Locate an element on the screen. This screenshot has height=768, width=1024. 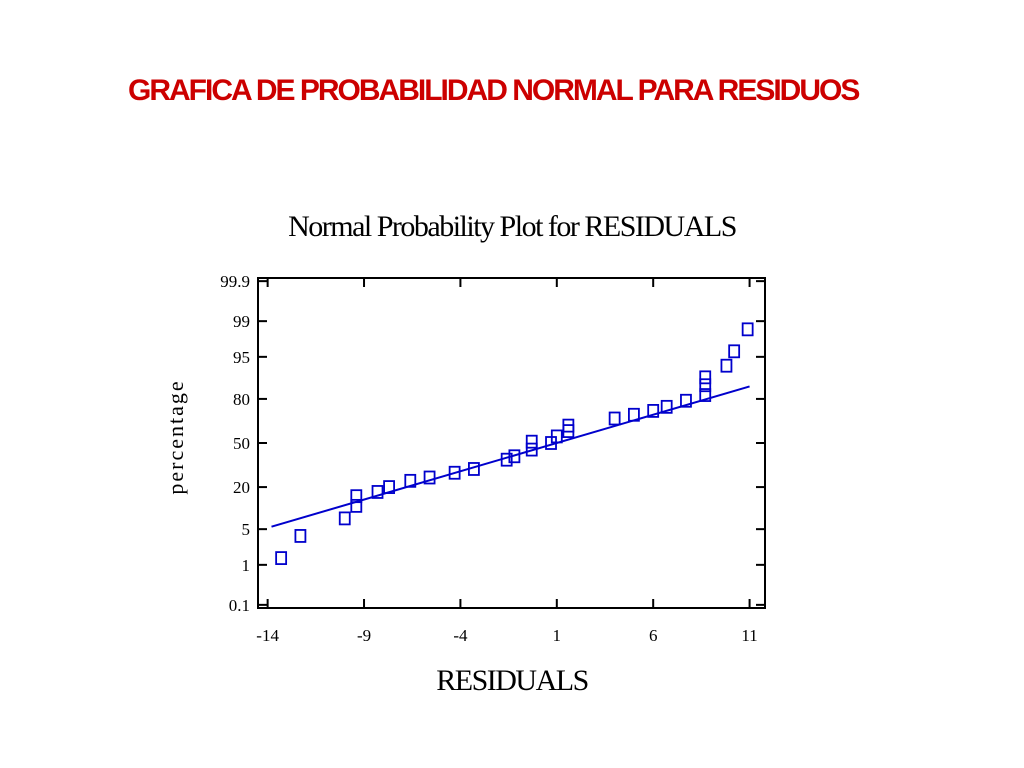
y-tick-label: 0.1 is located at coordinates (239, 605).